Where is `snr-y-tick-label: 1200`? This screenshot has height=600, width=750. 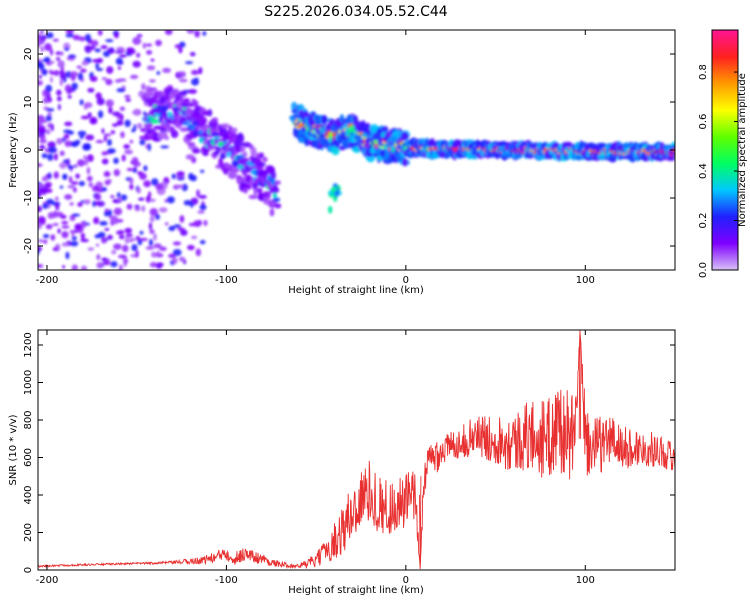
snr-y-tick-label: 1200 is located at coordinates (28, 344).